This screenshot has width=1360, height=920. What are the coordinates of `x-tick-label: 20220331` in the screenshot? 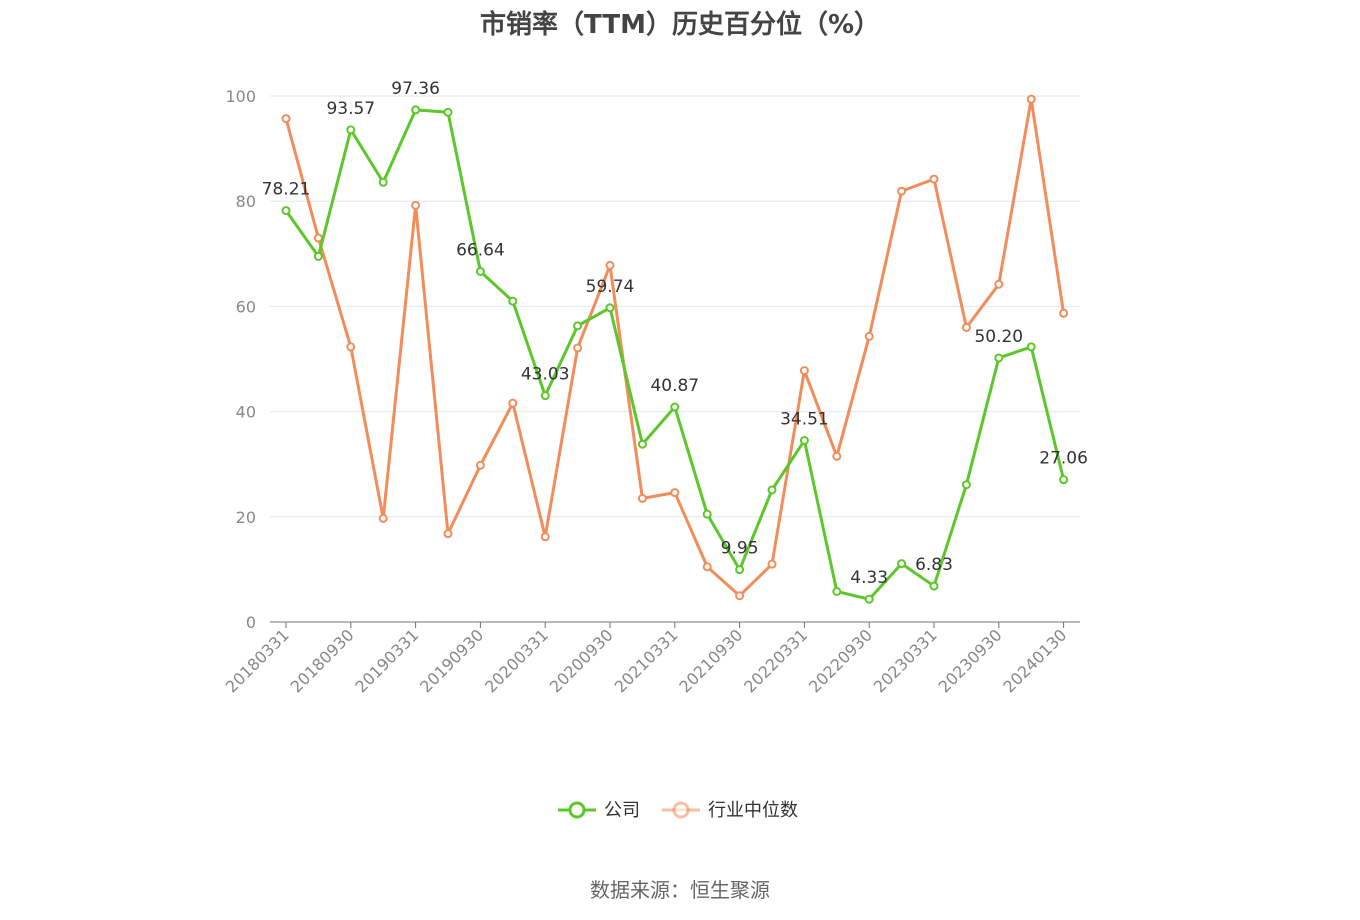 It's located at (775, 660).